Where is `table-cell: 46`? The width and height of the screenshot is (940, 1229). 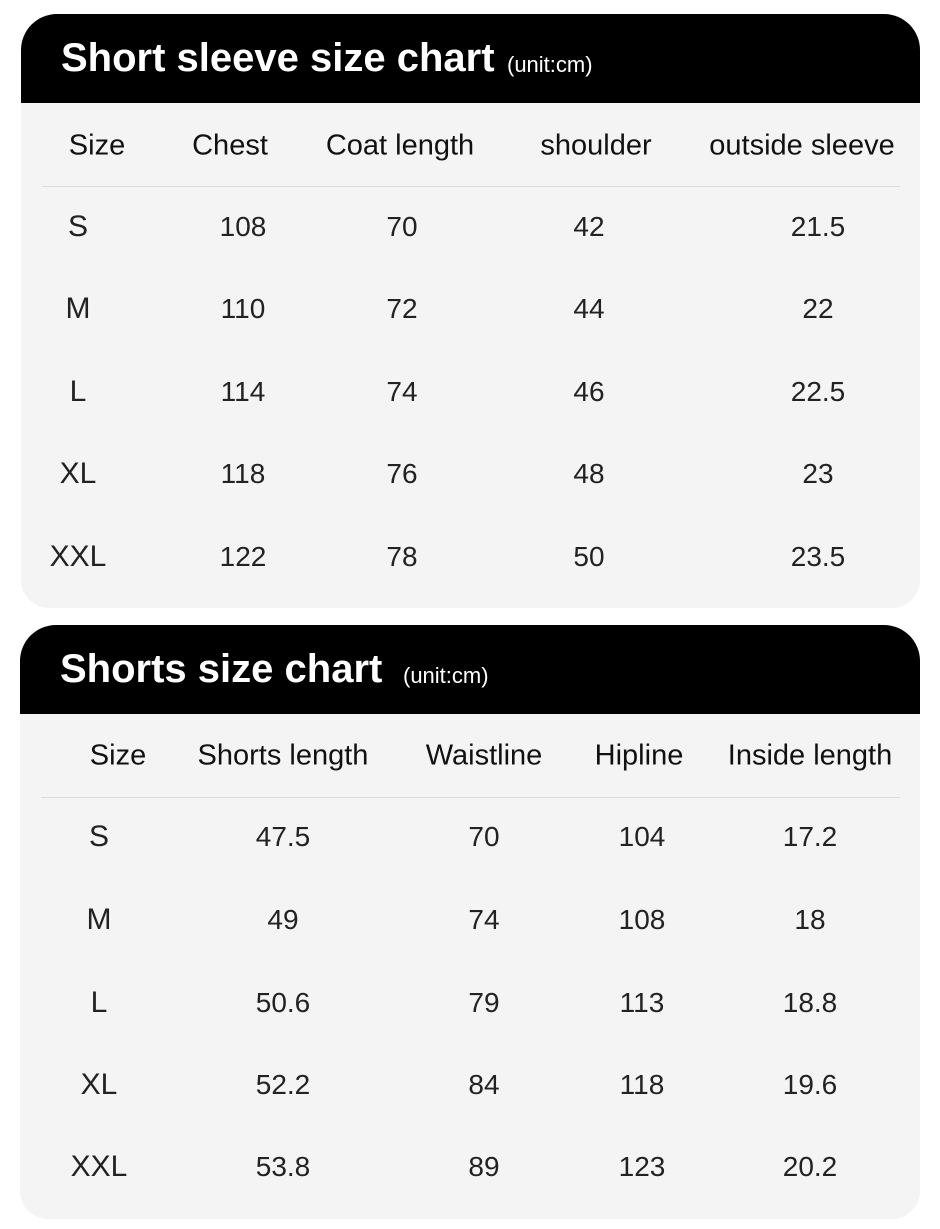
table-cell: 46 is located at coordinates (589, 391).